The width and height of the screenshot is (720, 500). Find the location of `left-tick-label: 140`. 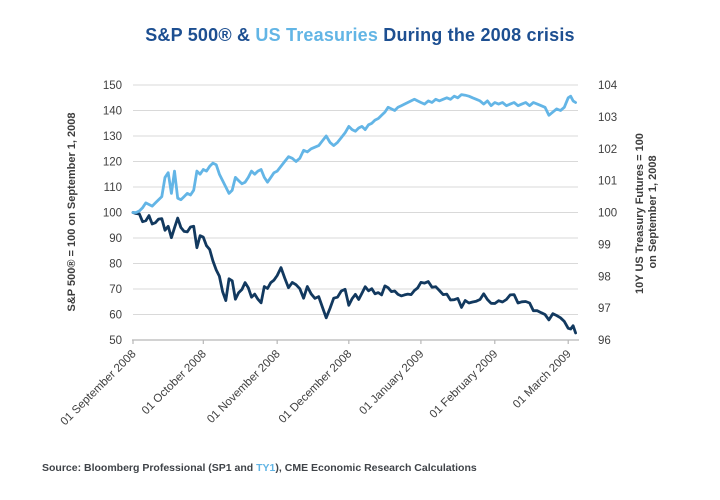

left-tick-label: 140 is located at coordinates (112, 112).